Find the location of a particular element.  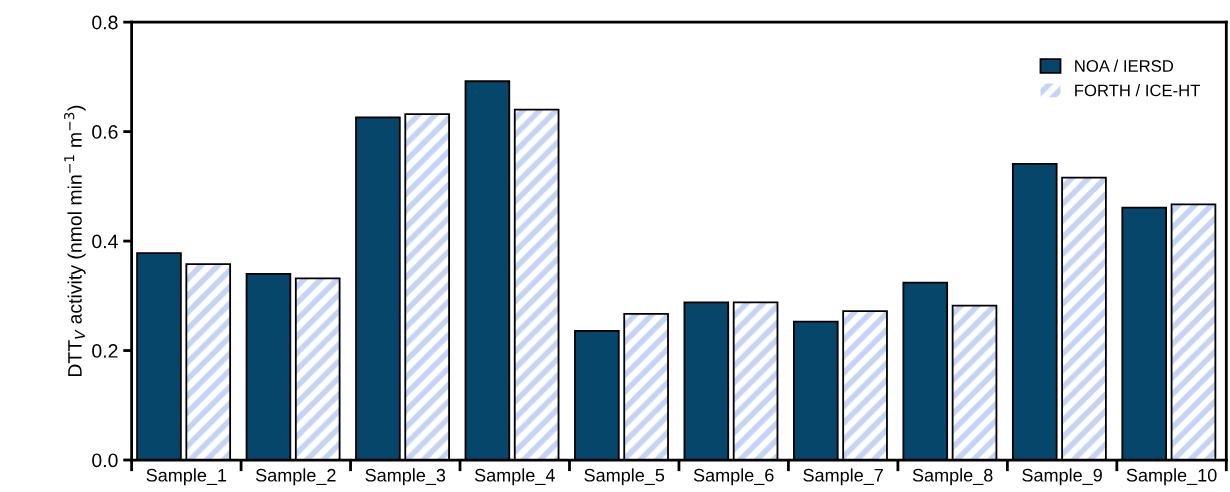

y-tick-label: 0.4 is located at coordinates (105, 241).